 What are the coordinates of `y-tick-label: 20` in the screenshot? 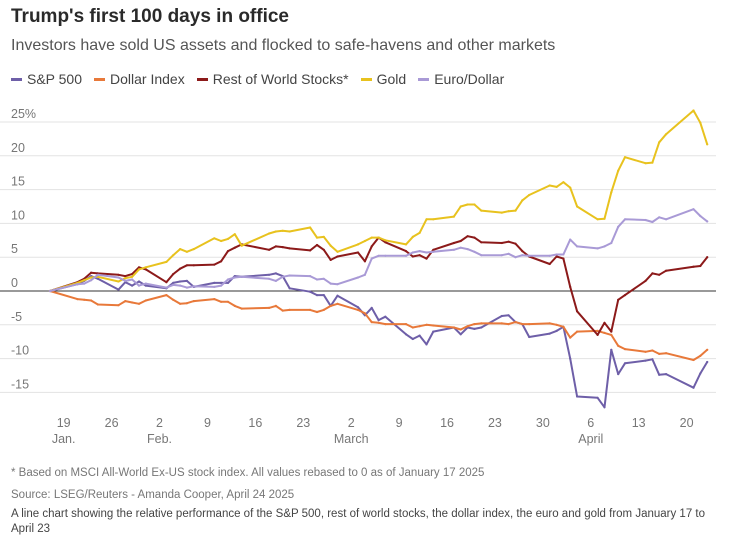 It's located at (18, 148).